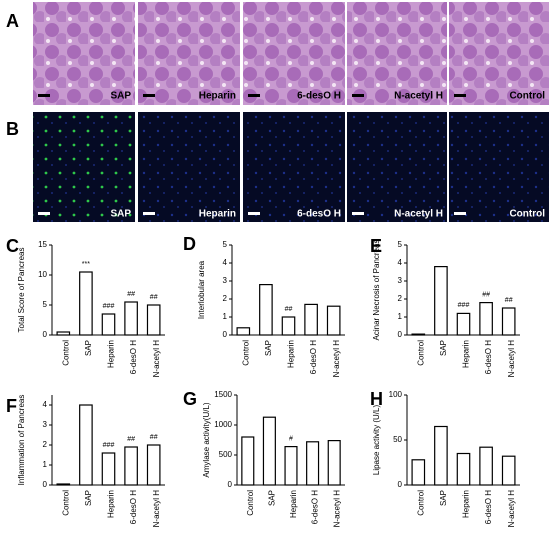 The width and height of the screenshot is (550, 544). What do you see at coordinates (527, 96) in the screenshot?
I see `image-caption: Control` at bounding box center [527, 96].